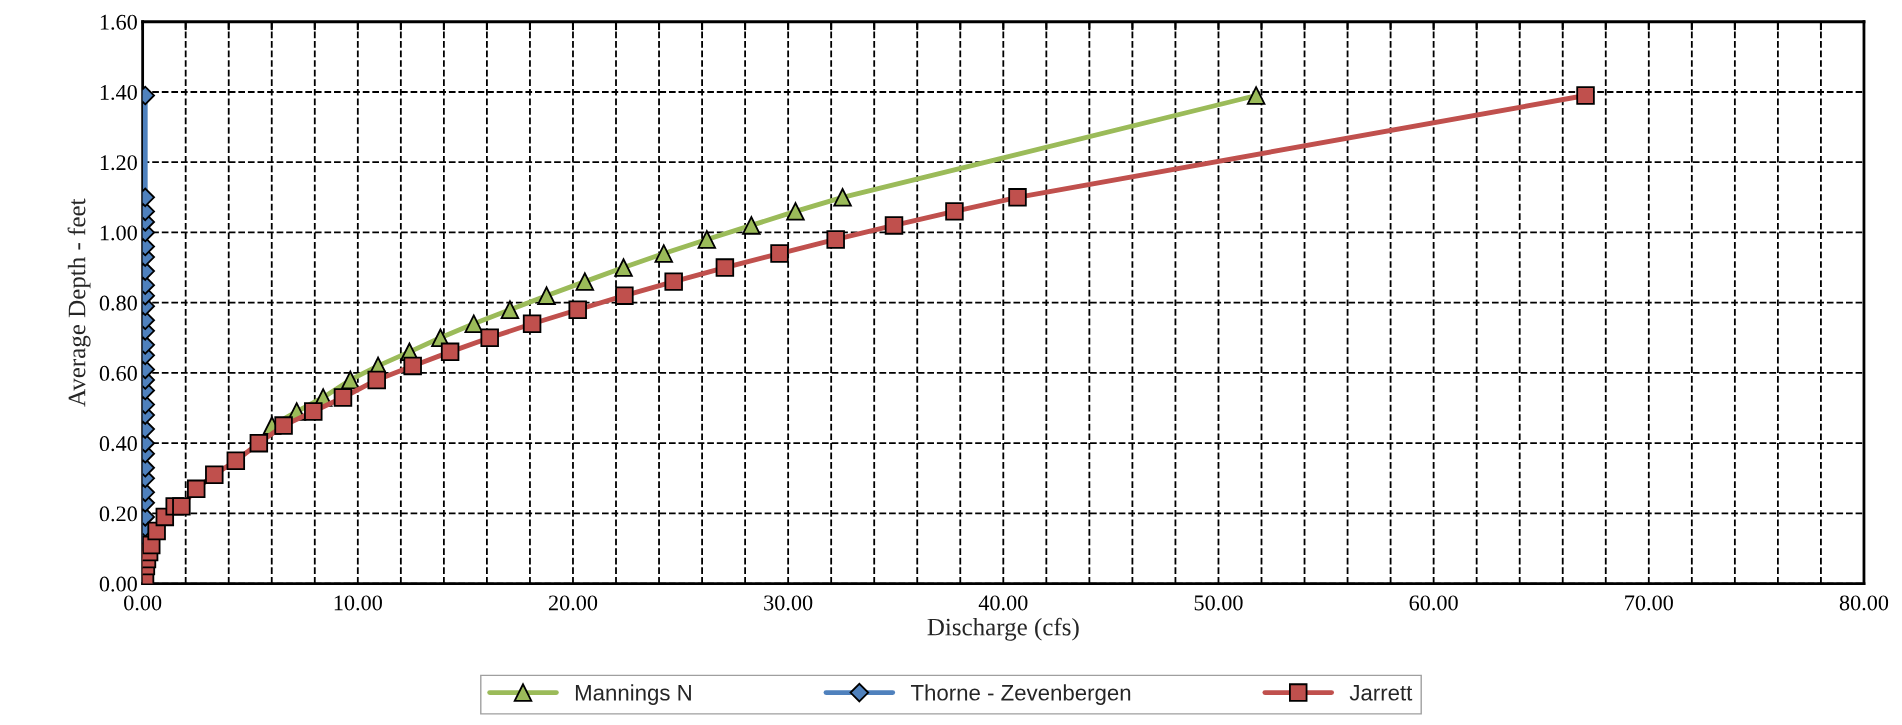 The width and height of the screenshot is (1902, 725). Describe the element at coordinates (143, 603) in the screenshot. I see `x-tick-label: 0.00` at that location.